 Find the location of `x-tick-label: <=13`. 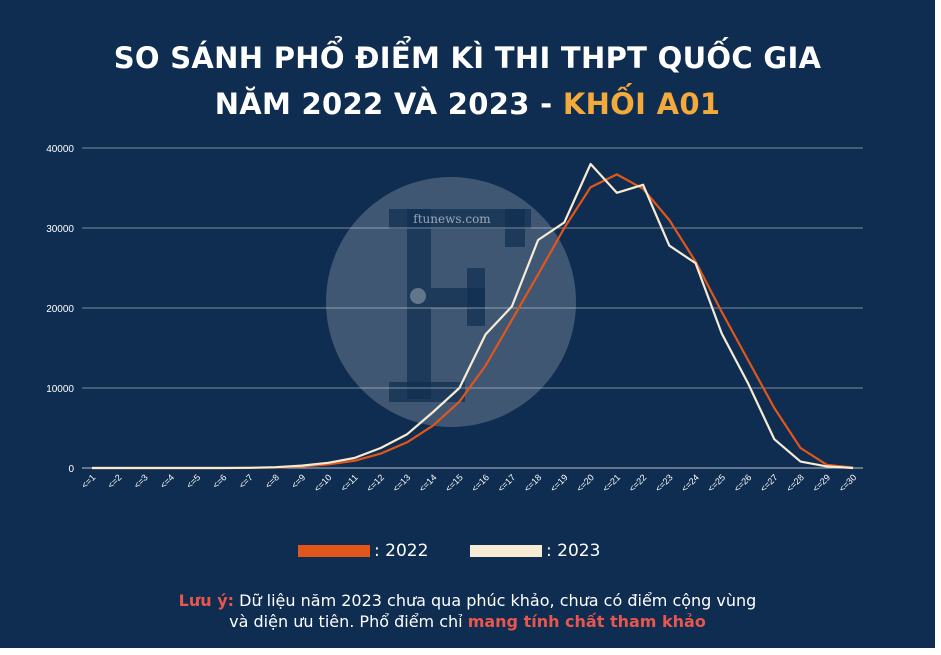

x-tick-label: <=13 is located at coordinates (402, 483).